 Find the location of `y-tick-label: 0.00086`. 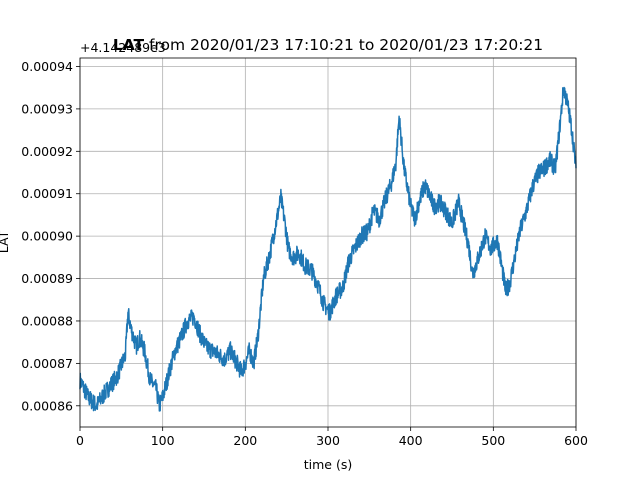

y-tick-label: 0.00086 is located at coordinates (47, 405).